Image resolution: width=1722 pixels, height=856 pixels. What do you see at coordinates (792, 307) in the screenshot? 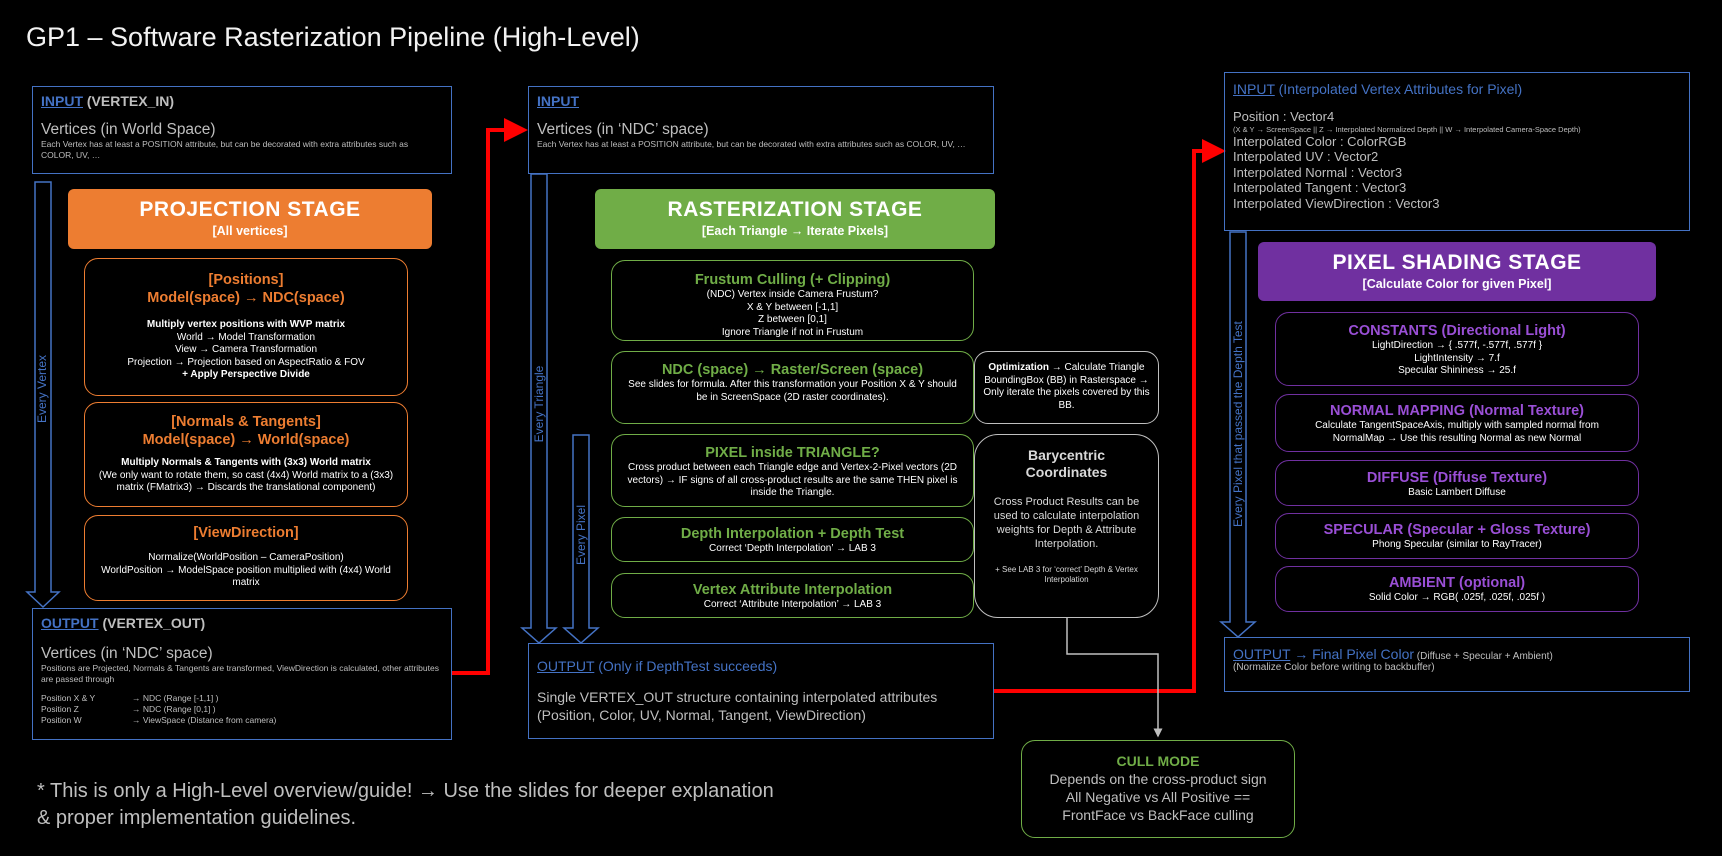
I see `card-line: X & Y between [-1,1]` at bounding box center [792, 307].